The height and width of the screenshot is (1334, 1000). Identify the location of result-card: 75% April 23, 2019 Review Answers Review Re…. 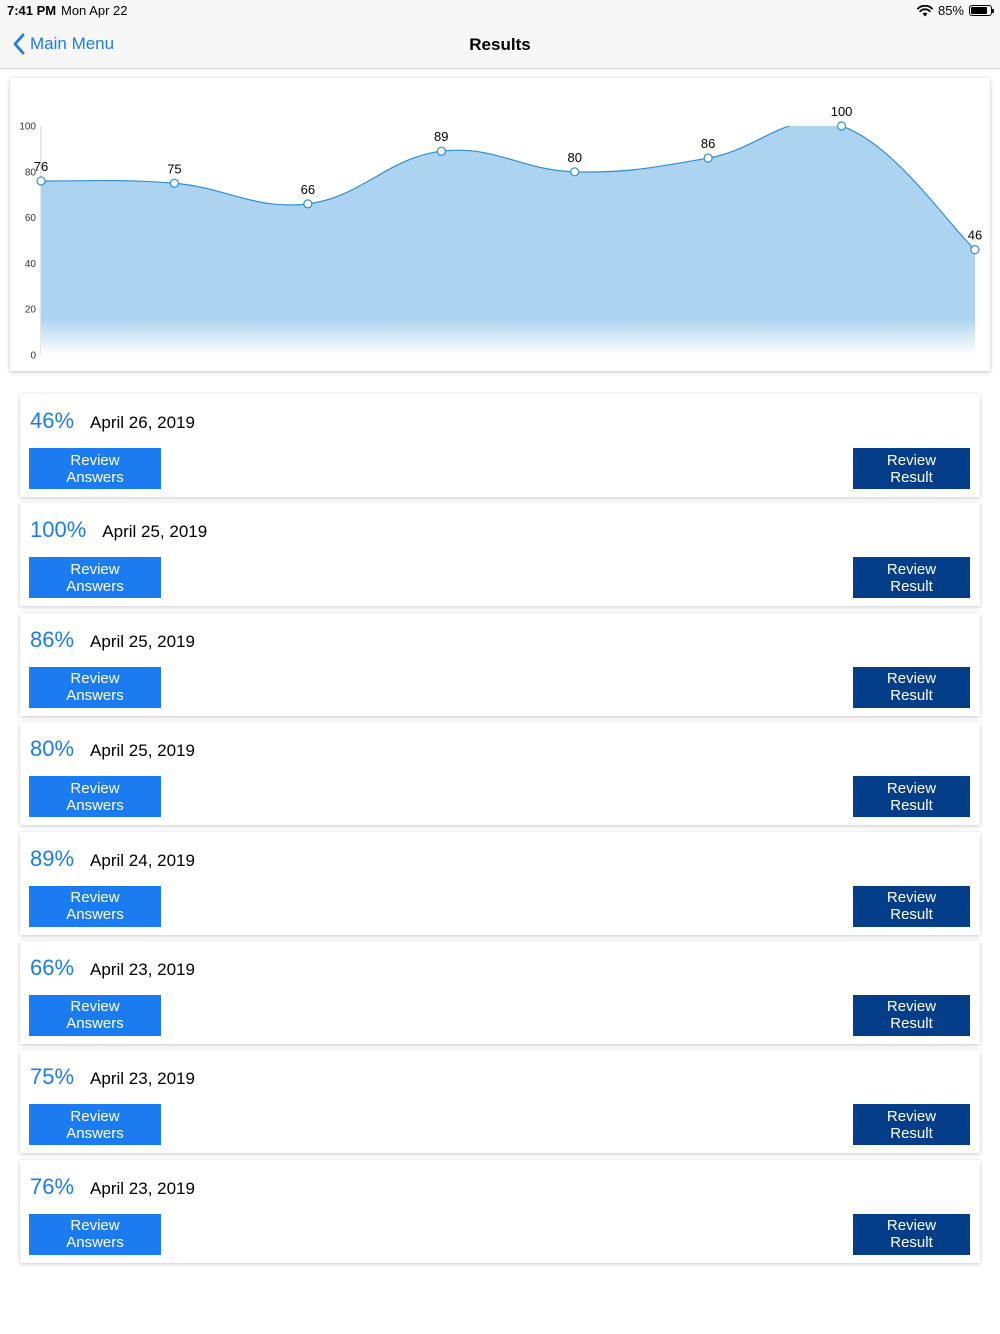
(500, 1102).